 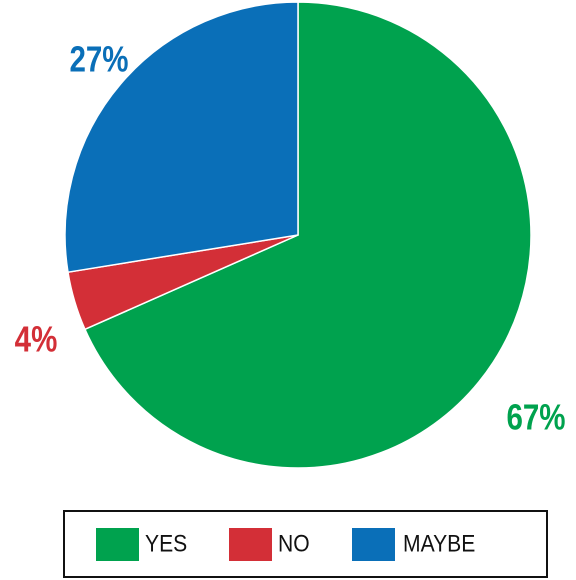 I want to click on legend-label-yes: YES, so click(x=166, y=543).